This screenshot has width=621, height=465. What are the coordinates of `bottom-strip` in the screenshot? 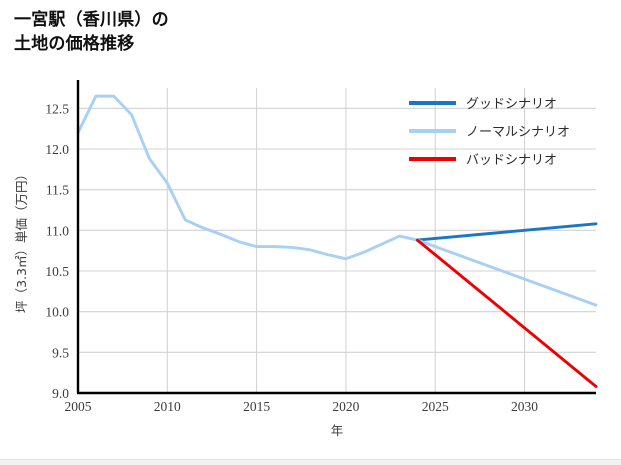 It's located at (310, 462).